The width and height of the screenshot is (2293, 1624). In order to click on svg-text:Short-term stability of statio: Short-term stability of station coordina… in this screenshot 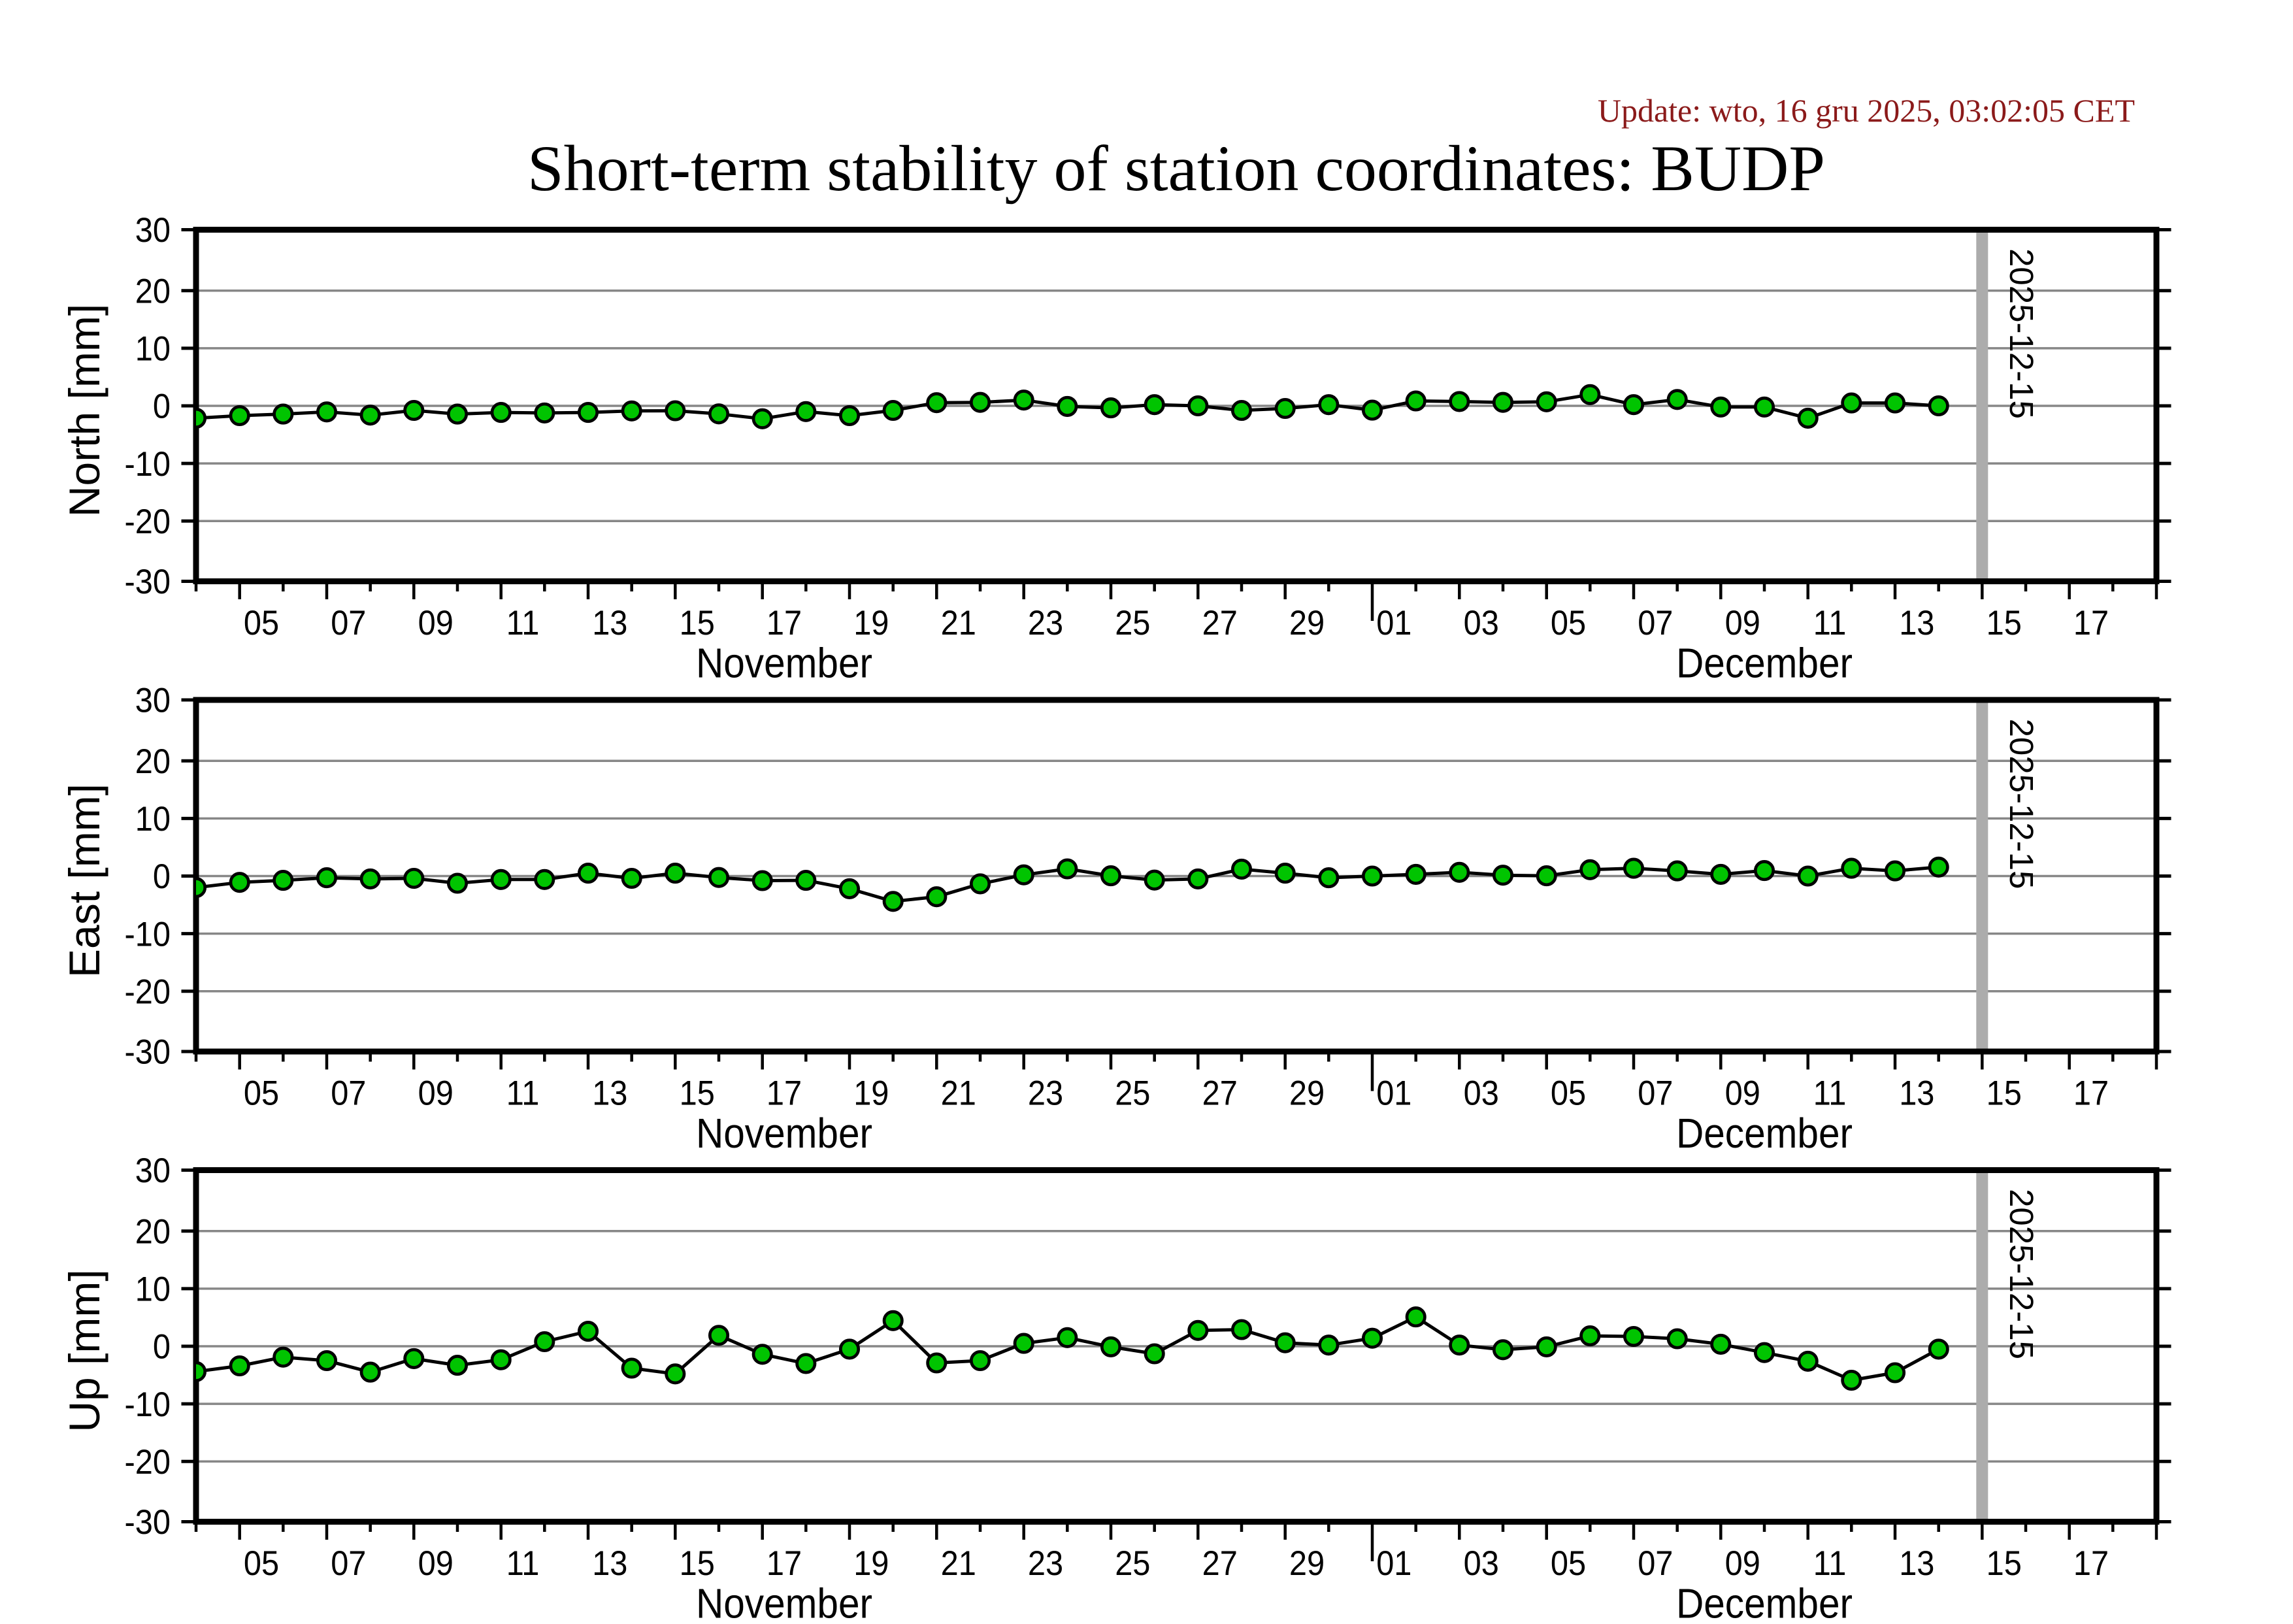, I will do `click(1176, 168)`.